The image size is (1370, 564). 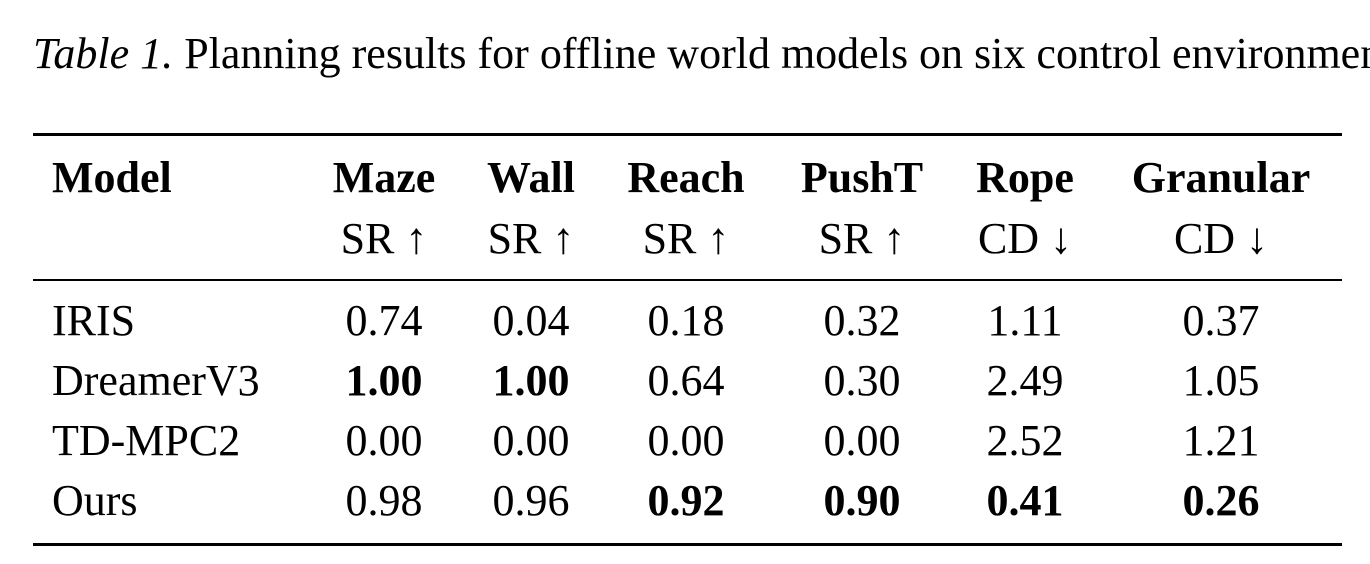 What do you see at coordinates (384, 440) in the screenshot?
I see `cell-tdmpc2-maze: 0.00` at bounding box center [384, 440].